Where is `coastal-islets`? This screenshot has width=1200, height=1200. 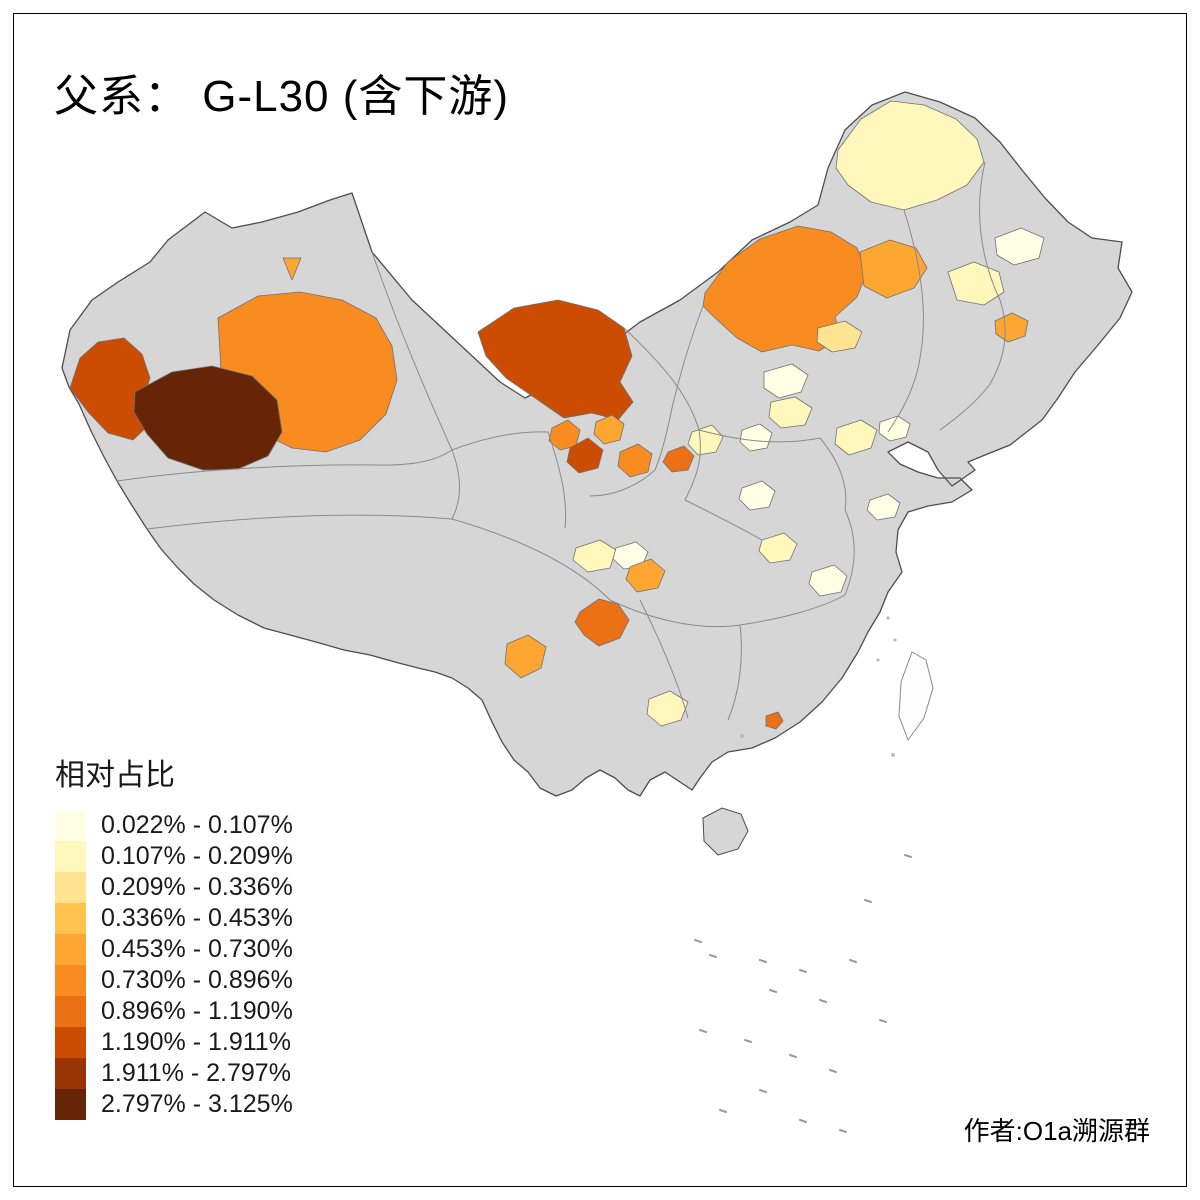 coastal-islets is located at coordinates (818, 686).